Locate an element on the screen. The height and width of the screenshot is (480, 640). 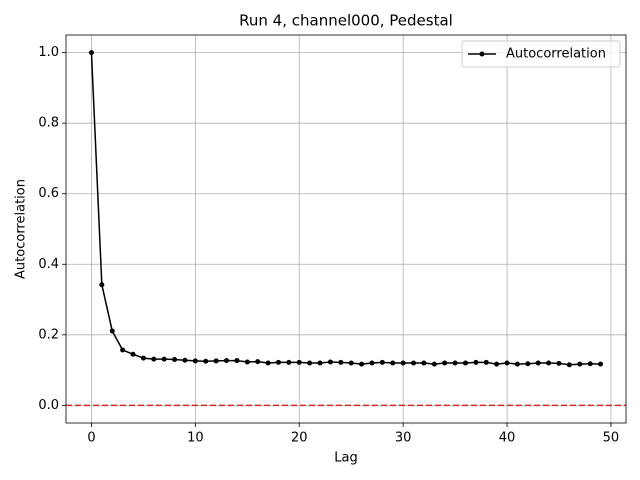
y-tick-label: 0.8 is located at coordinates (48, 123).